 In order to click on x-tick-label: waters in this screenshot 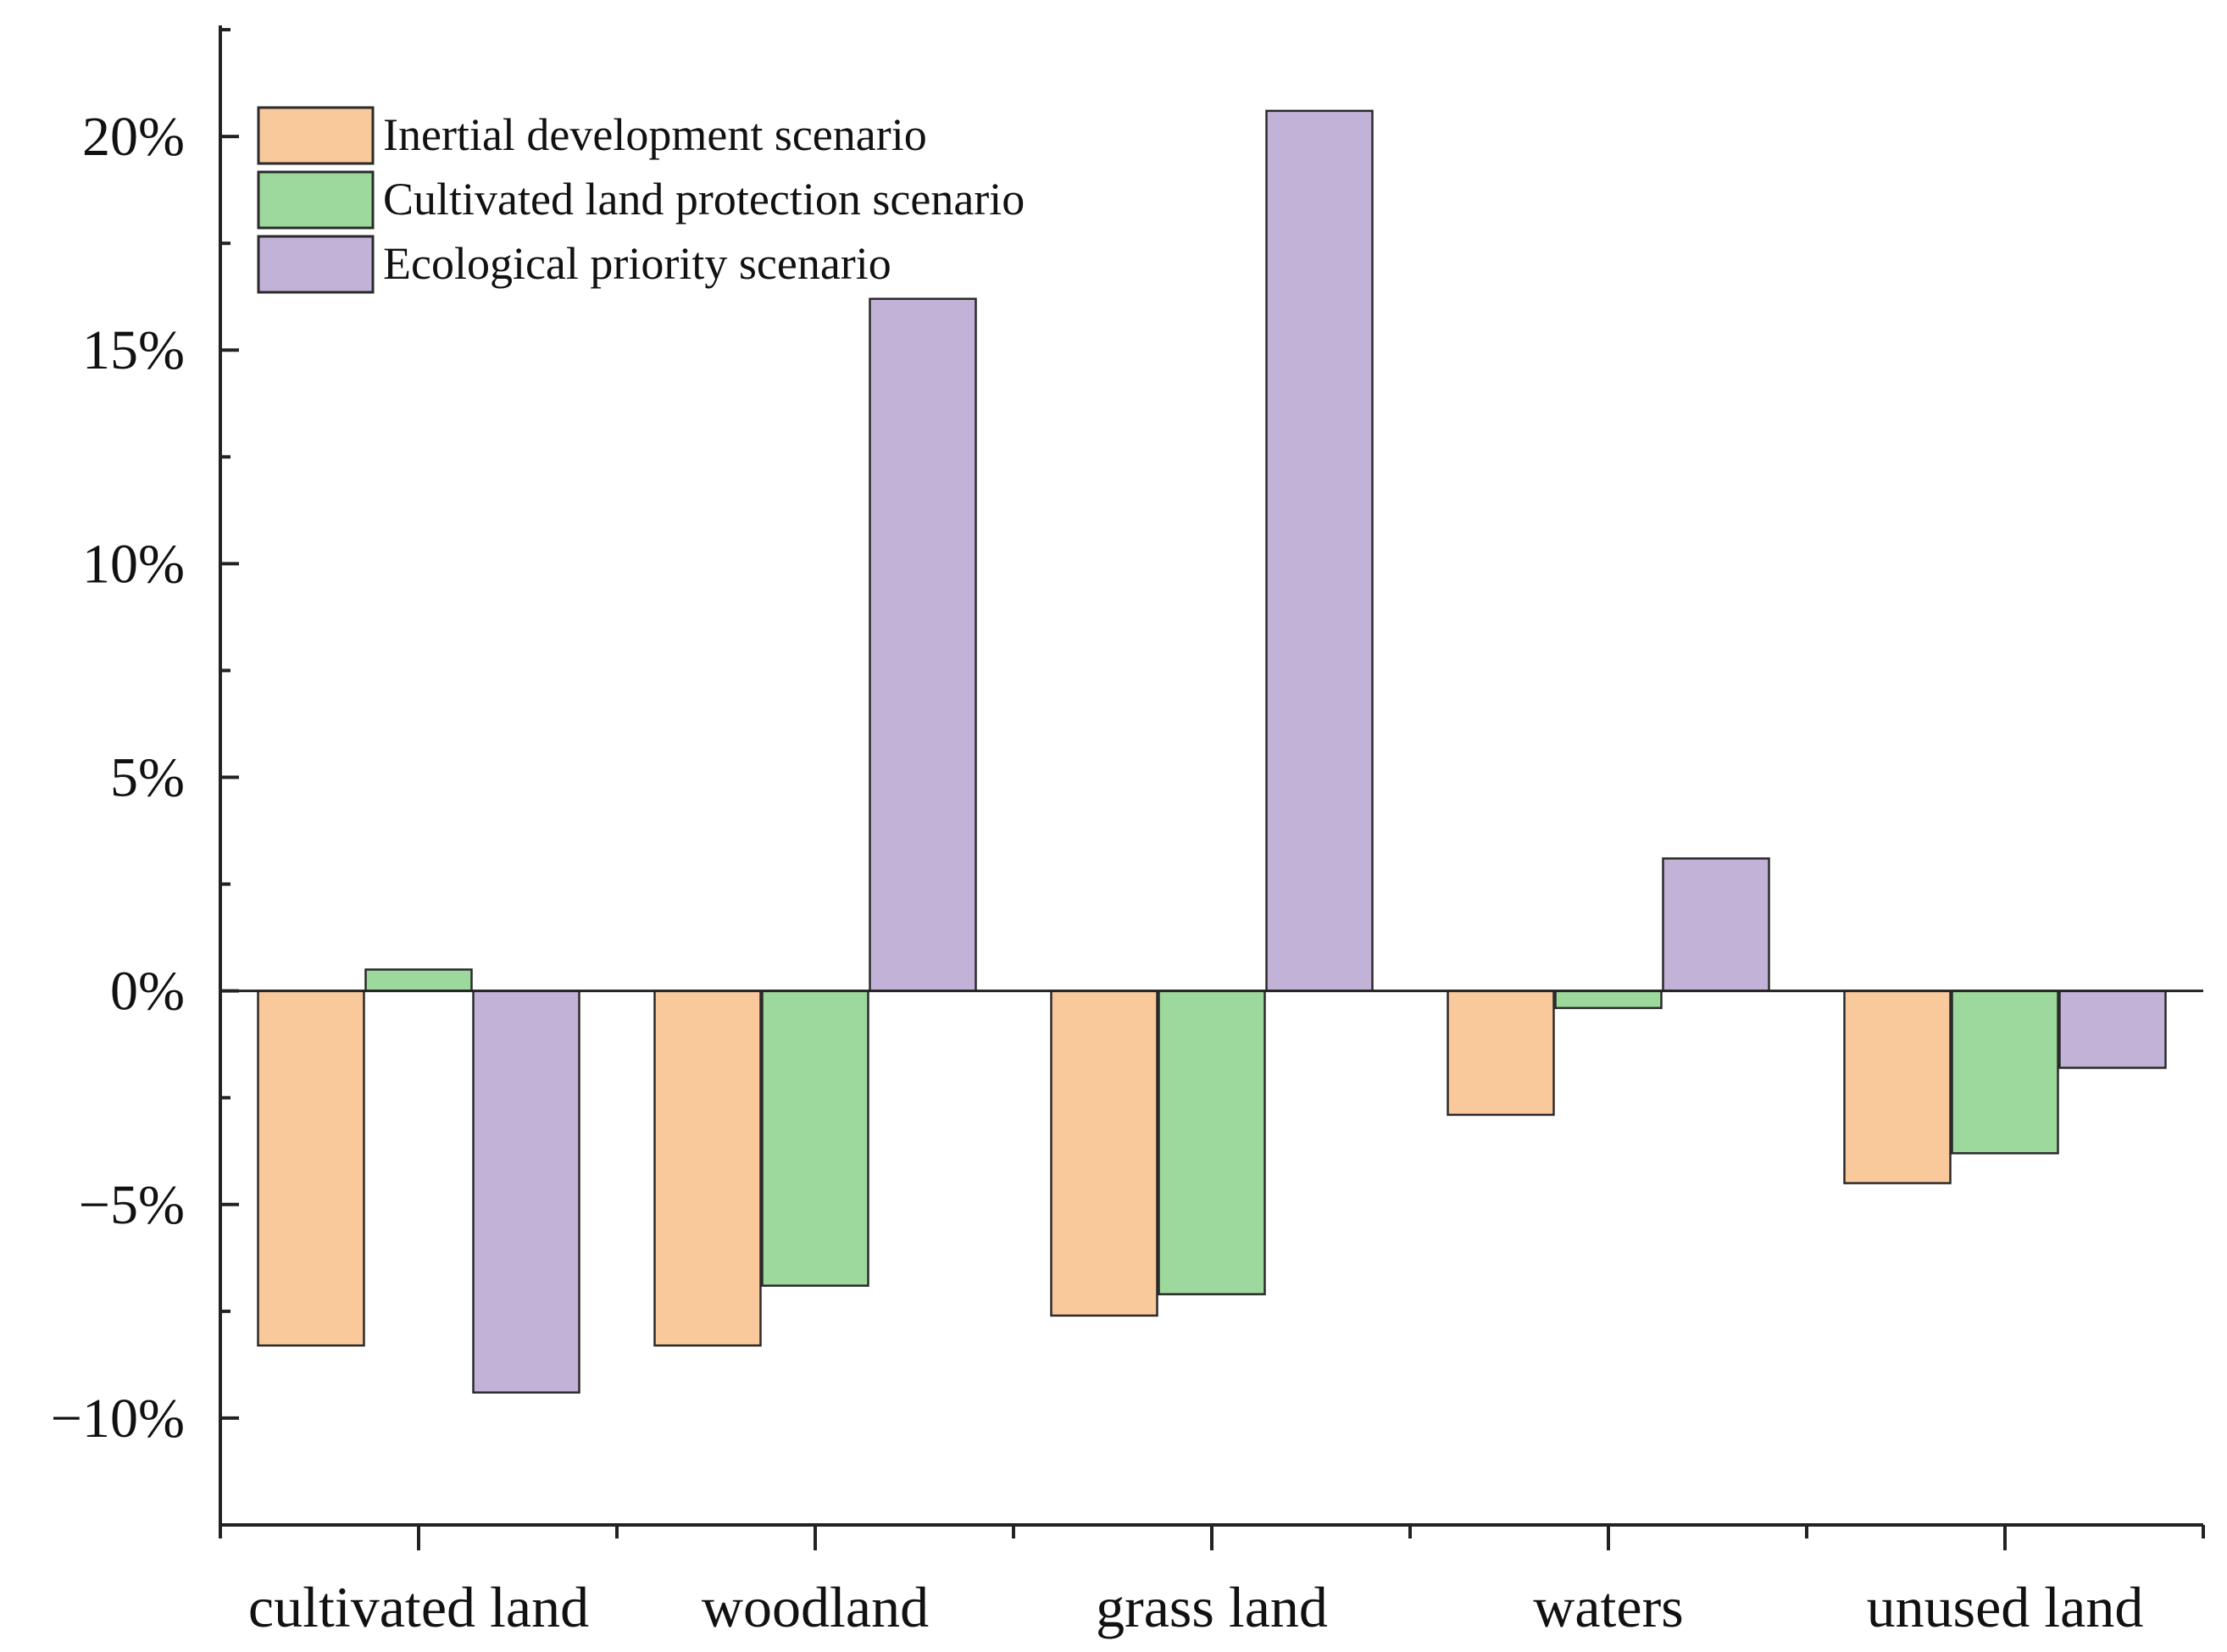, I will do `click(1608, 1607)`.